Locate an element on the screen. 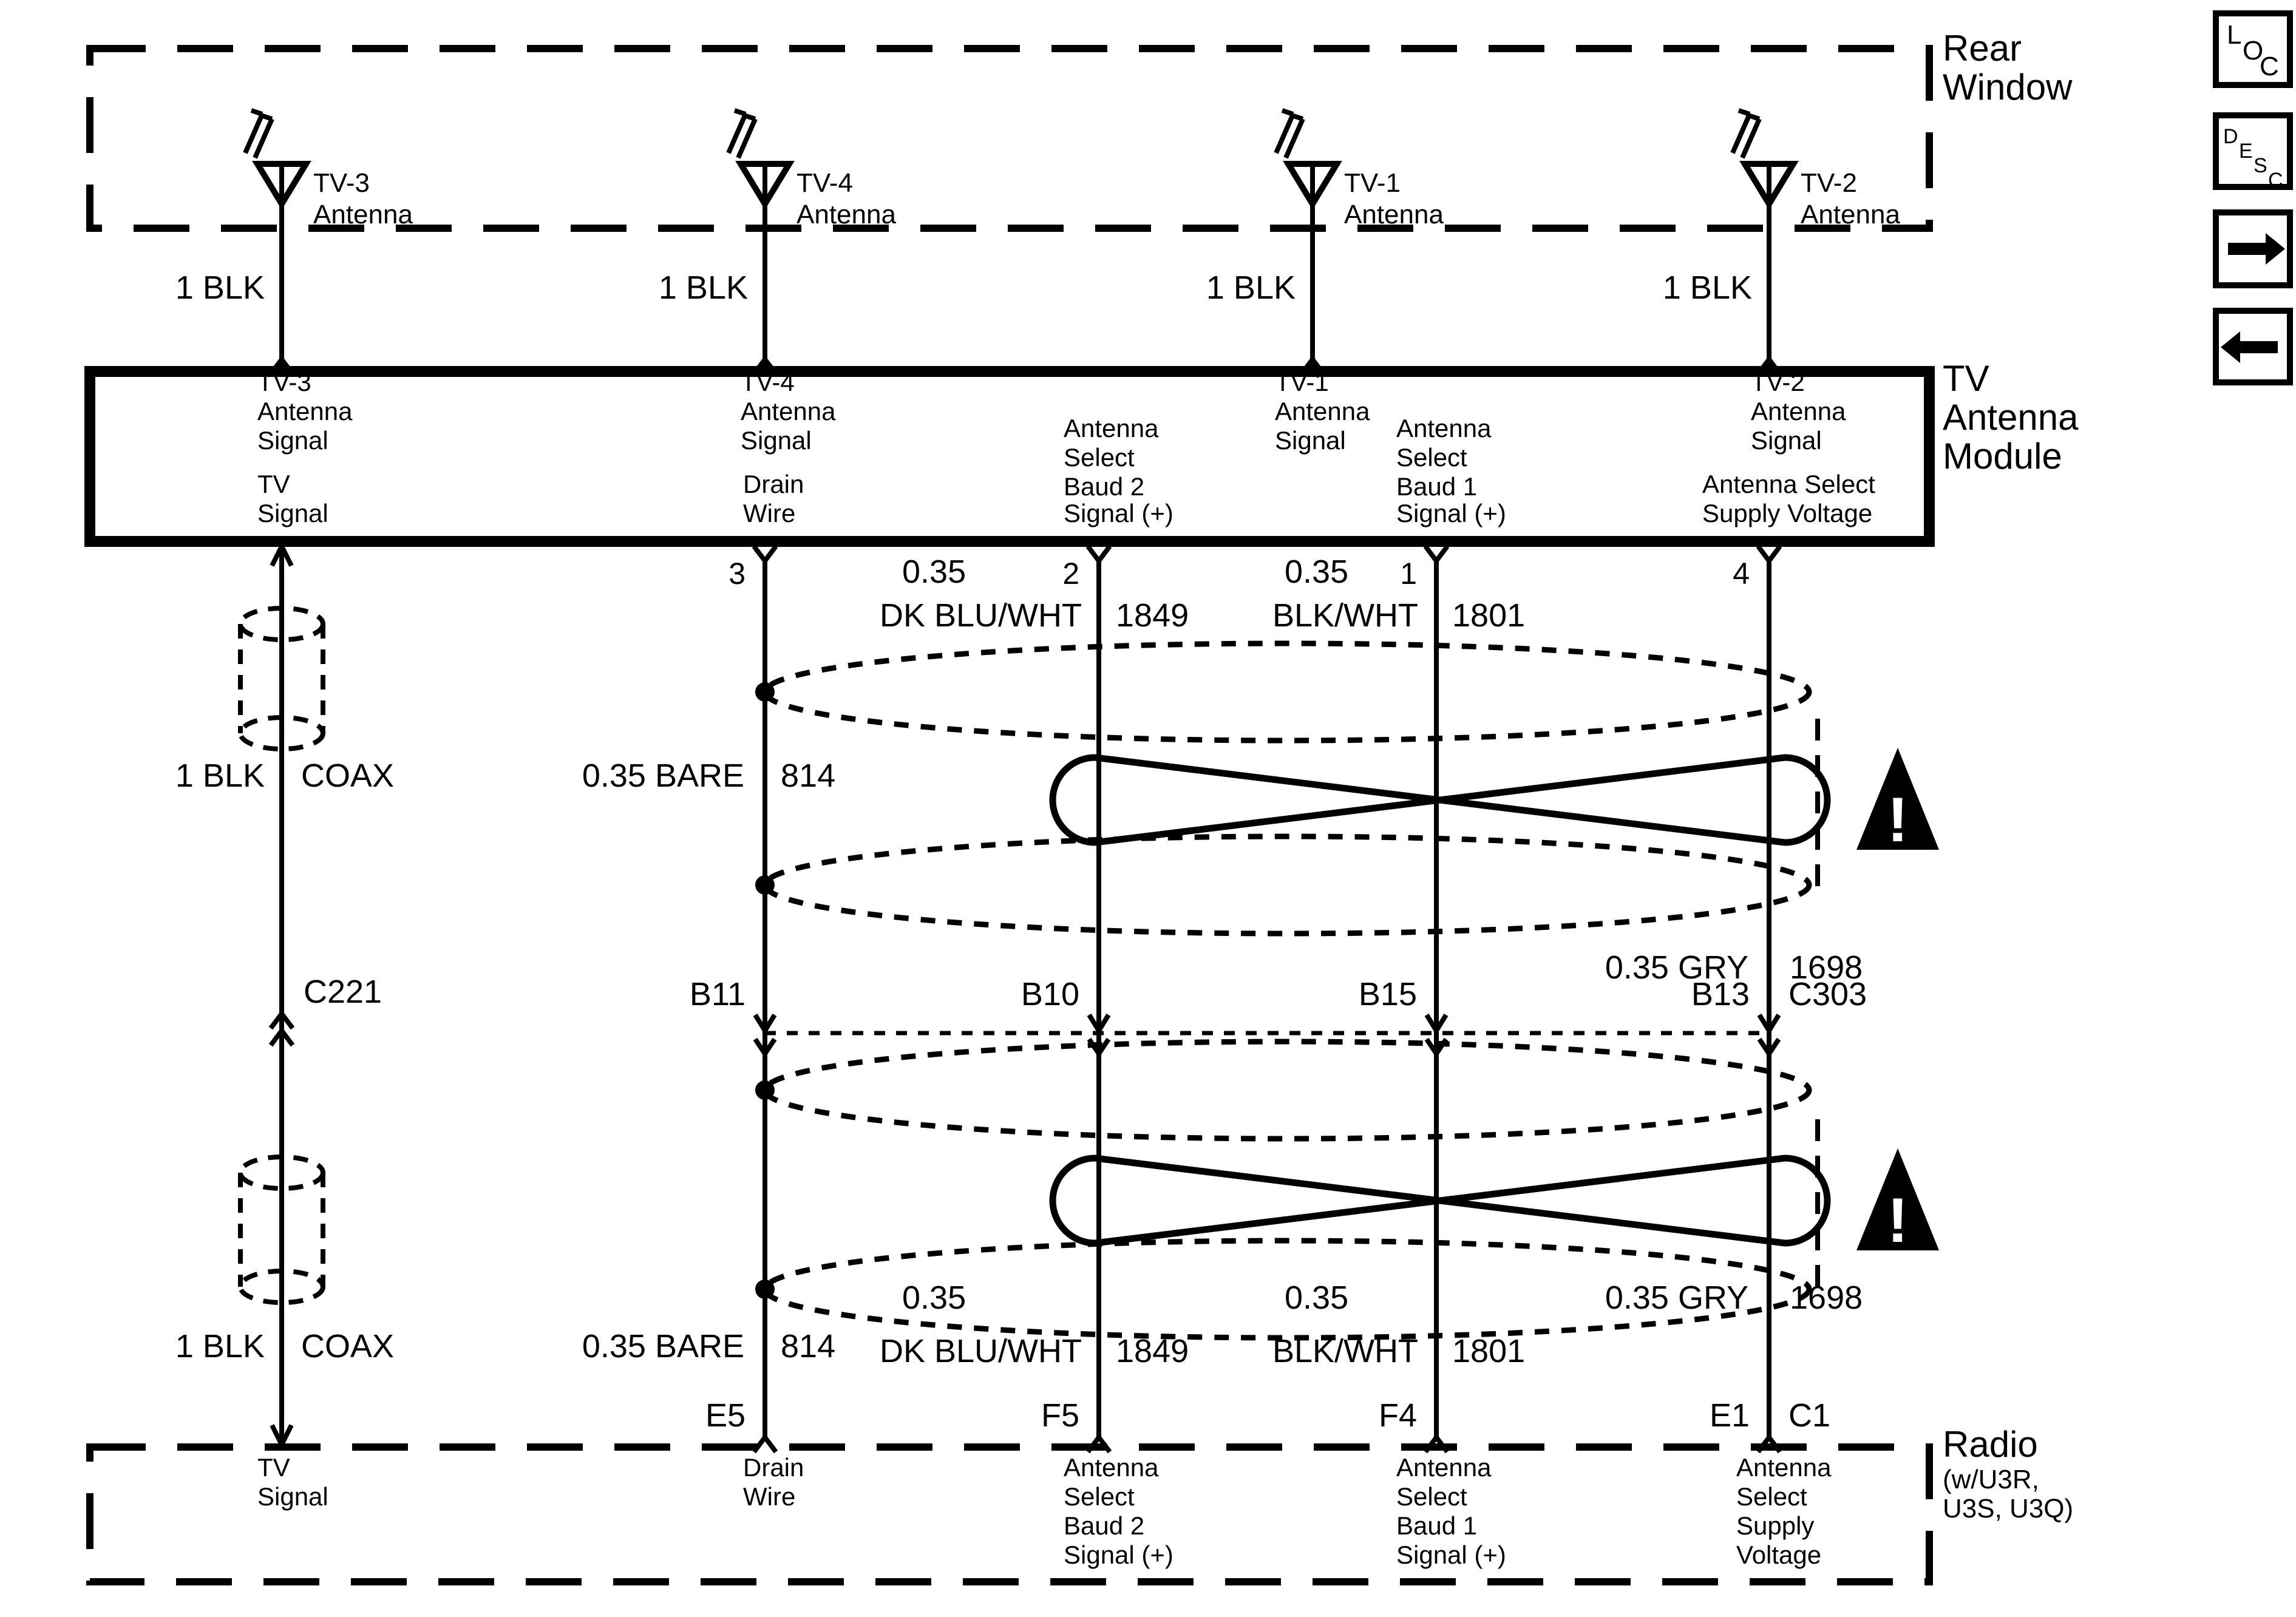 The height and width of the screenshot is (1617, 2296). module-pin-label: TV-2 is located at coordinates (1778, 382).